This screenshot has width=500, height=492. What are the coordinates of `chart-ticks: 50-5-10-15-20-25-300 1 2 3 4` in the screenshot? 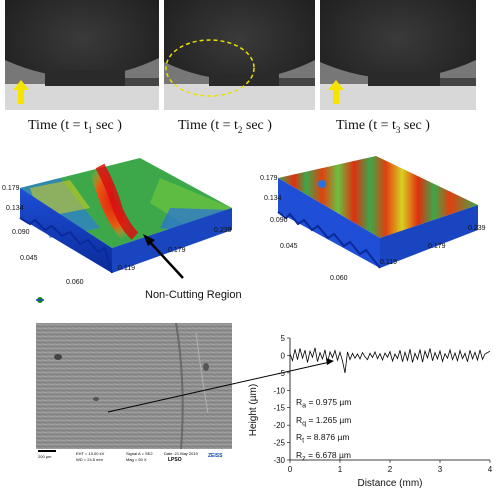 It's located at (382, 404).